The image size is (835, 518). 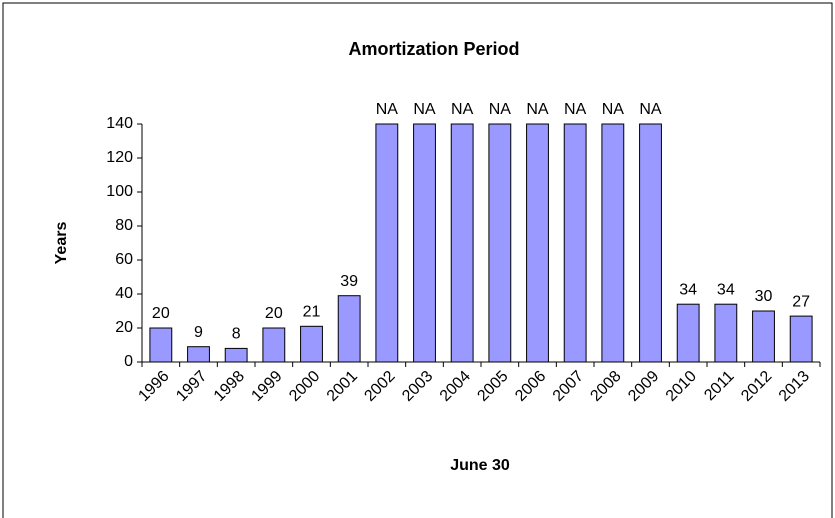 I want to click on value-label: 27, so click(x=801, y=301).